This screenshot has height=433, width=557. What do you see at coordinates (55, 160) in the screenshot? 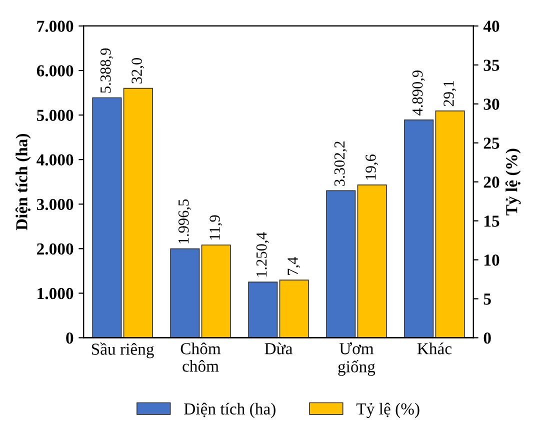
I see `y-tick-label: 4.000` at bounding box center [55, 160].